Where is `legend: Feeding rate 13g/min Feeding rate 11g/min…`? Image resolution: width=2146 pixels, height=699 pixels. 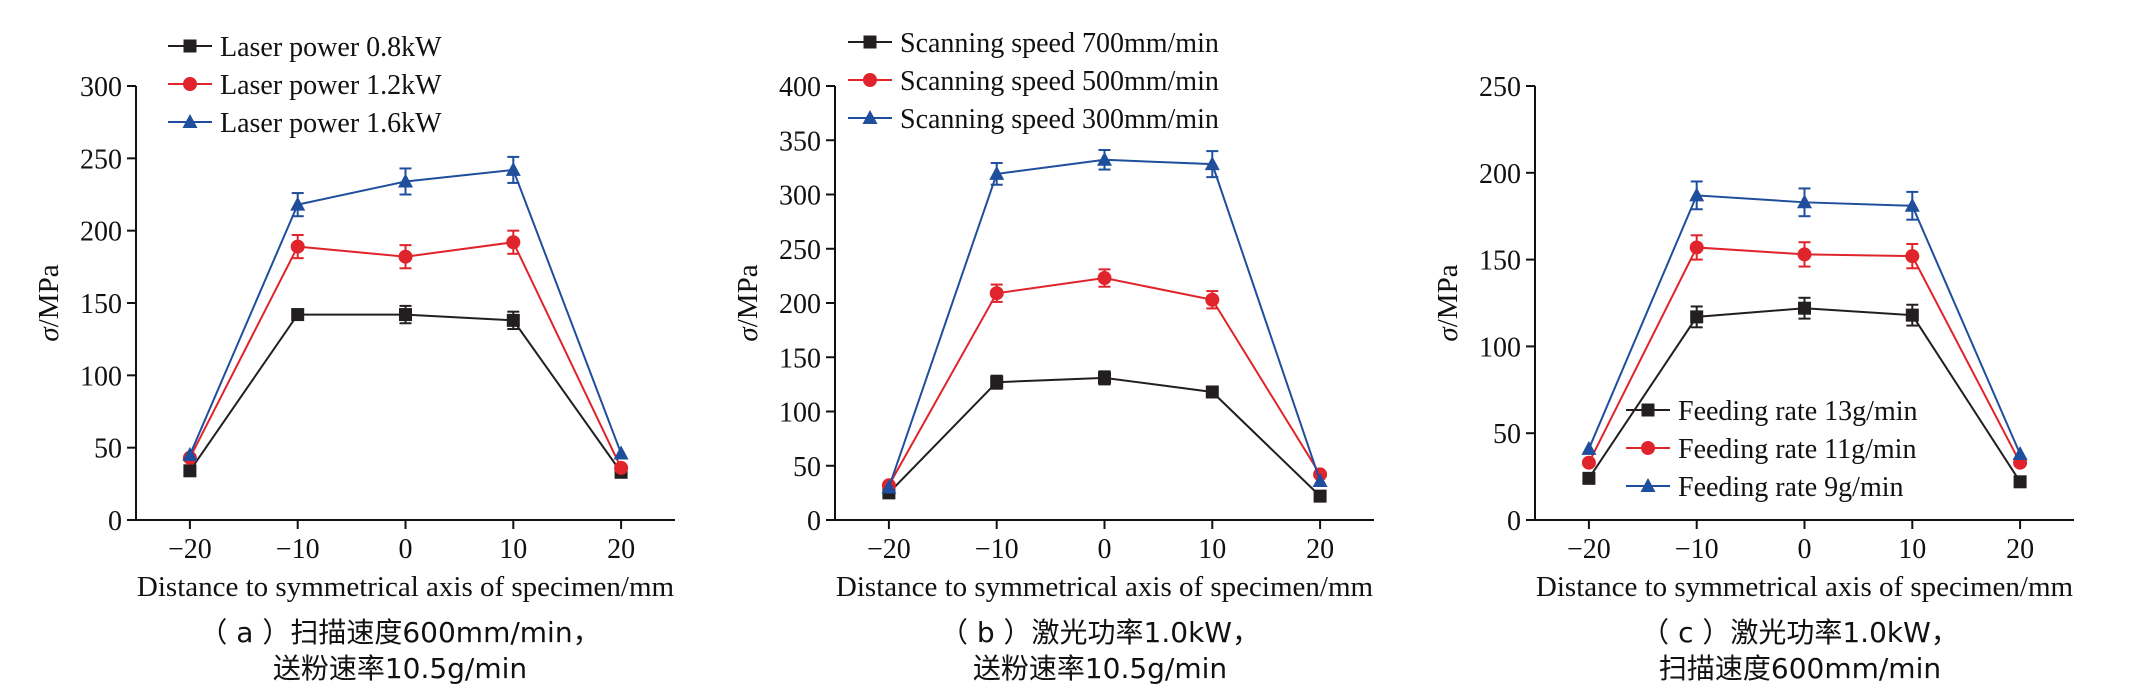
legend: Feeding rate 13g/min Feeding rate 11g/min… is located at coordinates (1772, 449).